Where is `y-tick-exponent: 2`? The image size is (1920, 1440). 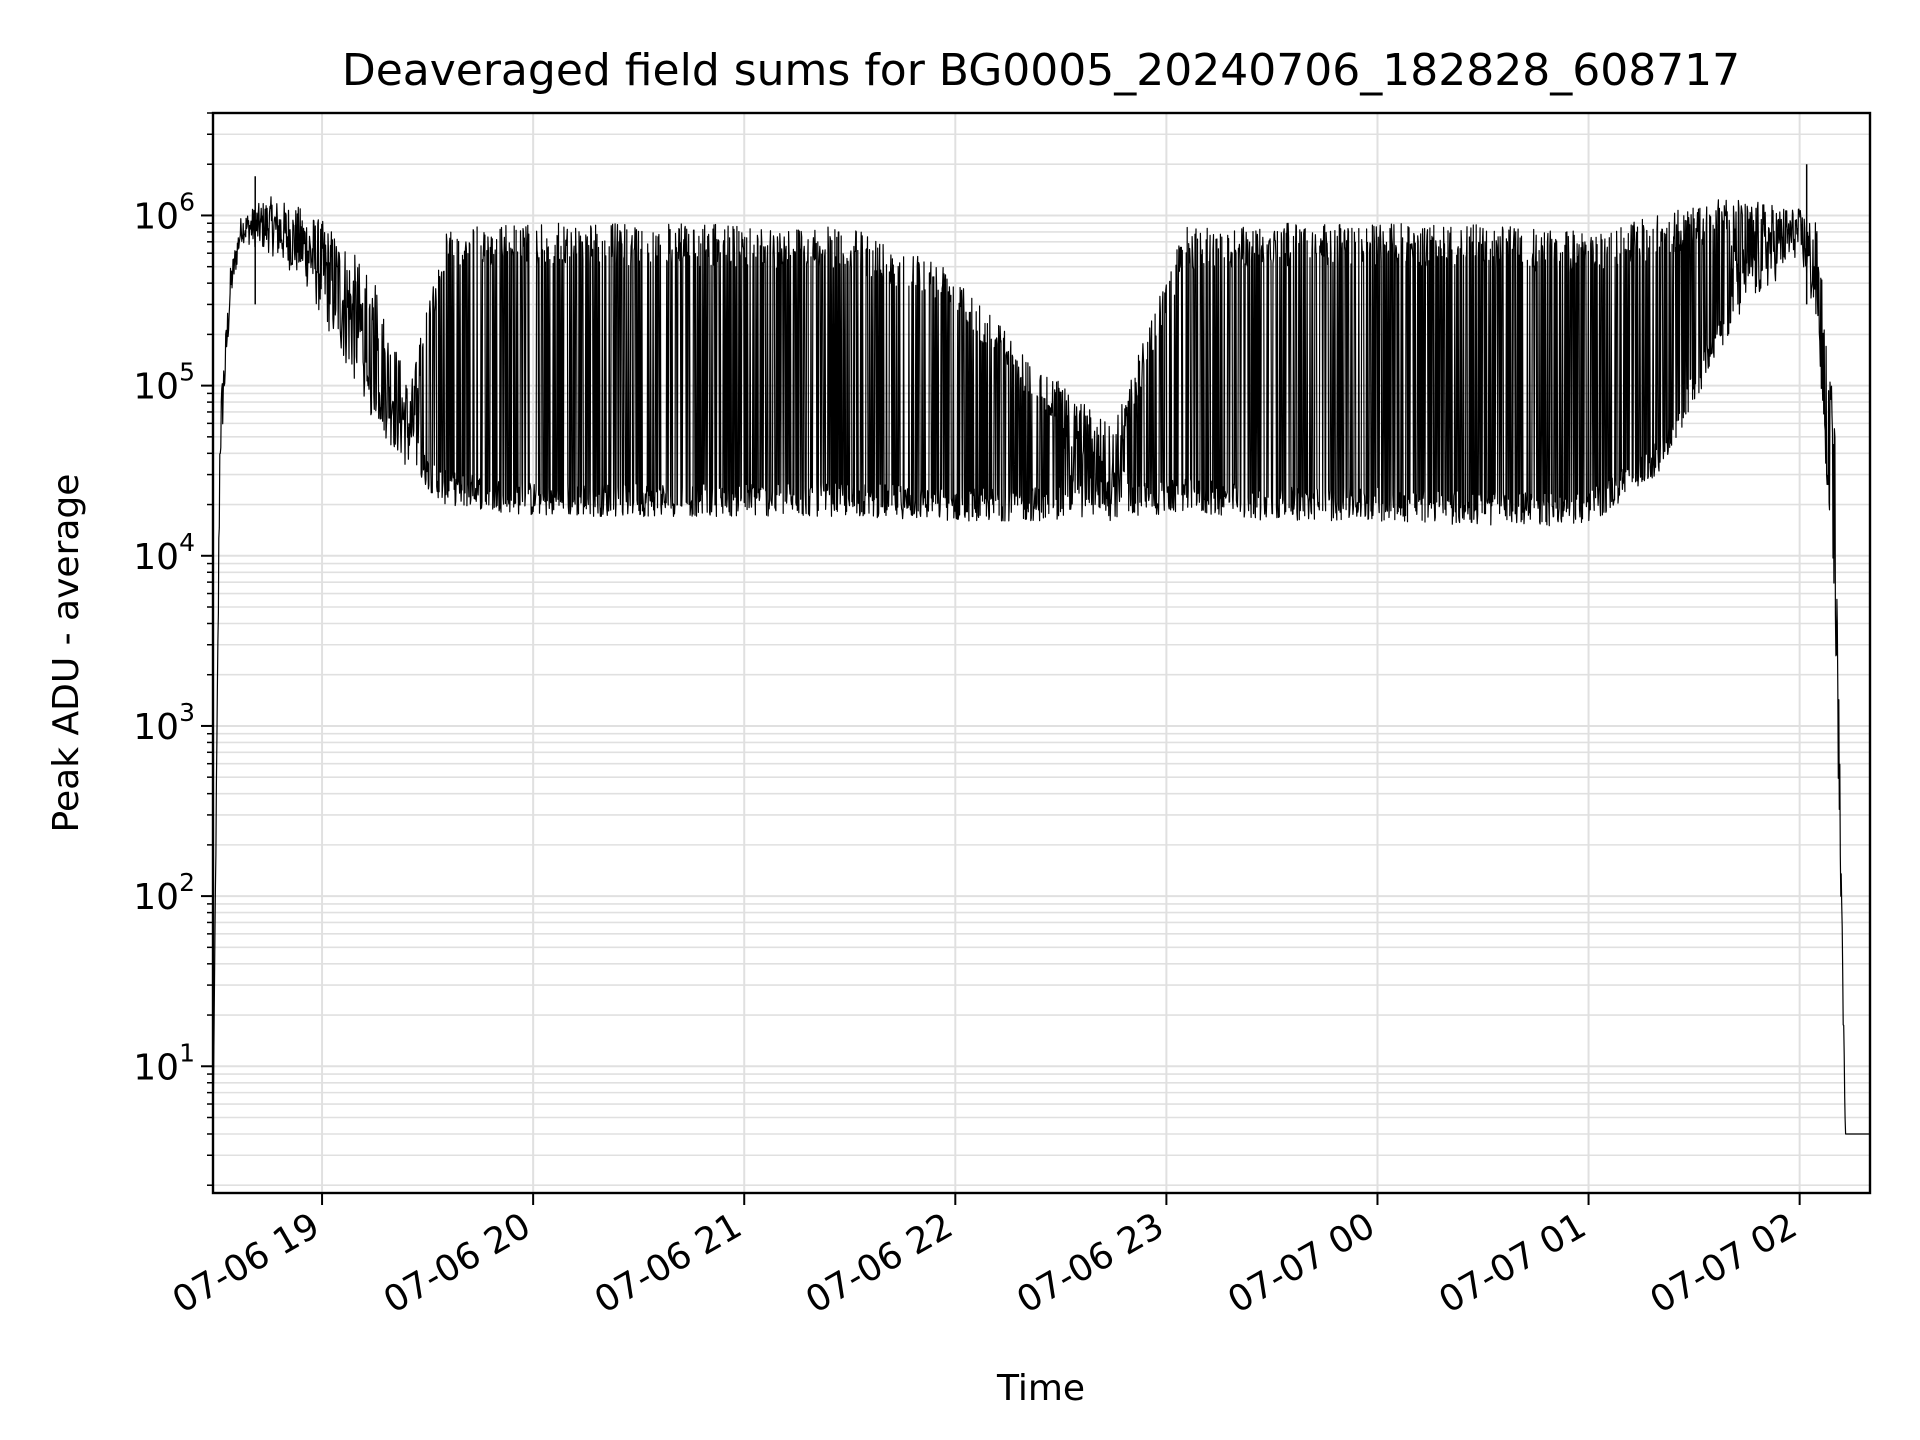
y-tick-exponent: 2 is located at coordinates (187, 882).